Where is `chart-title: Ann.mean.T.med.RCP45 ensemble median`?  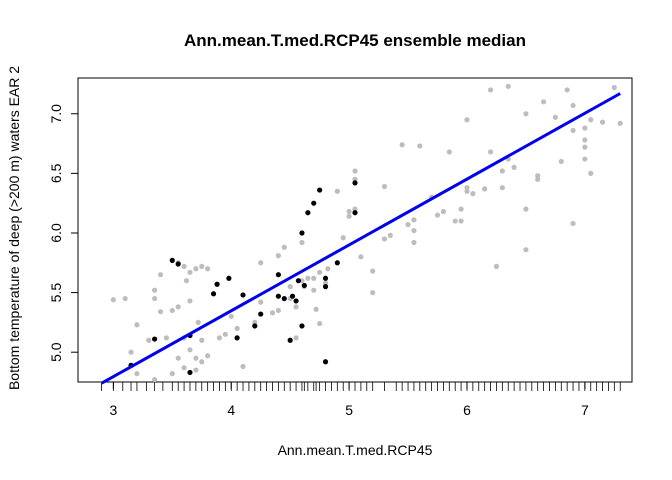
chart-title: Ann.mean.T.med.RCP45 ensemble median is located at coordinates (355, 40).